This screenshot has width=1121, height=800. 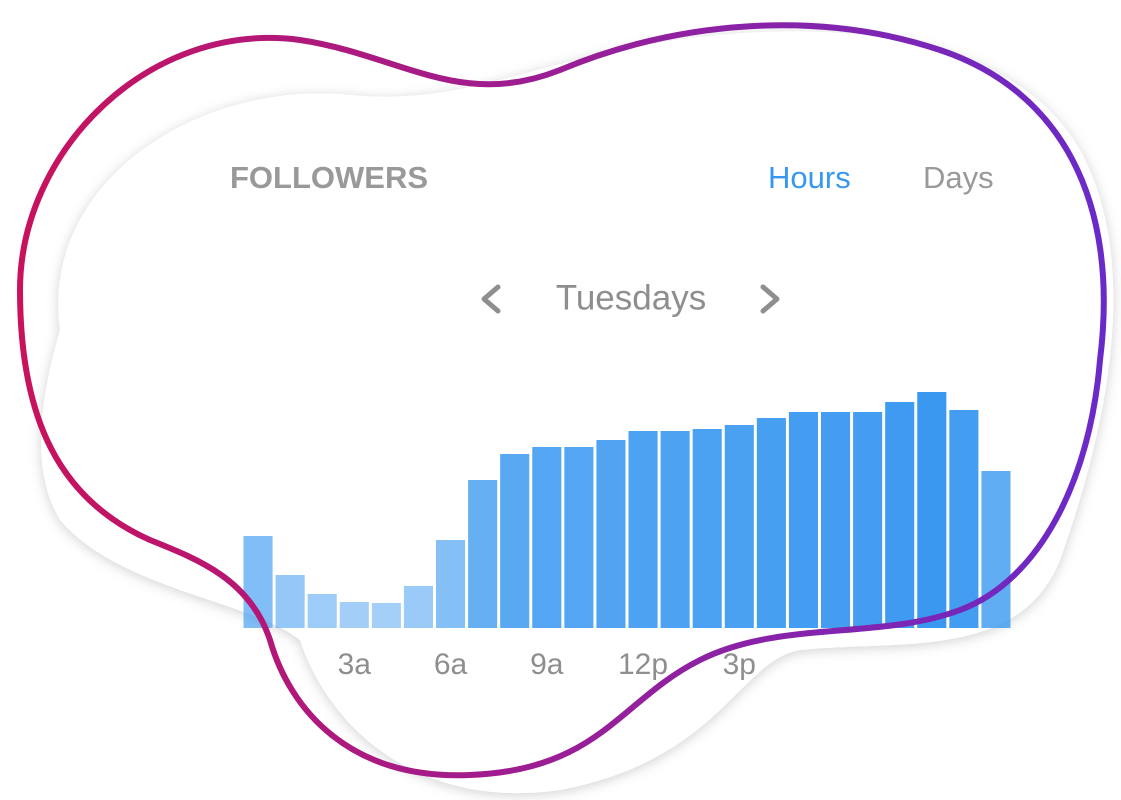 I want to click on next-chevron, so click(x=770, y=299).